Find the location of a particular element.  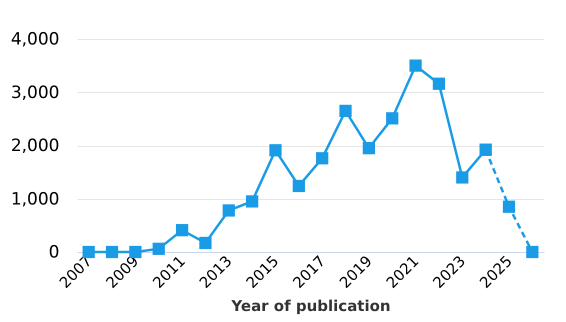

y-tick-label: 0 is located at coordinates (54, 252).